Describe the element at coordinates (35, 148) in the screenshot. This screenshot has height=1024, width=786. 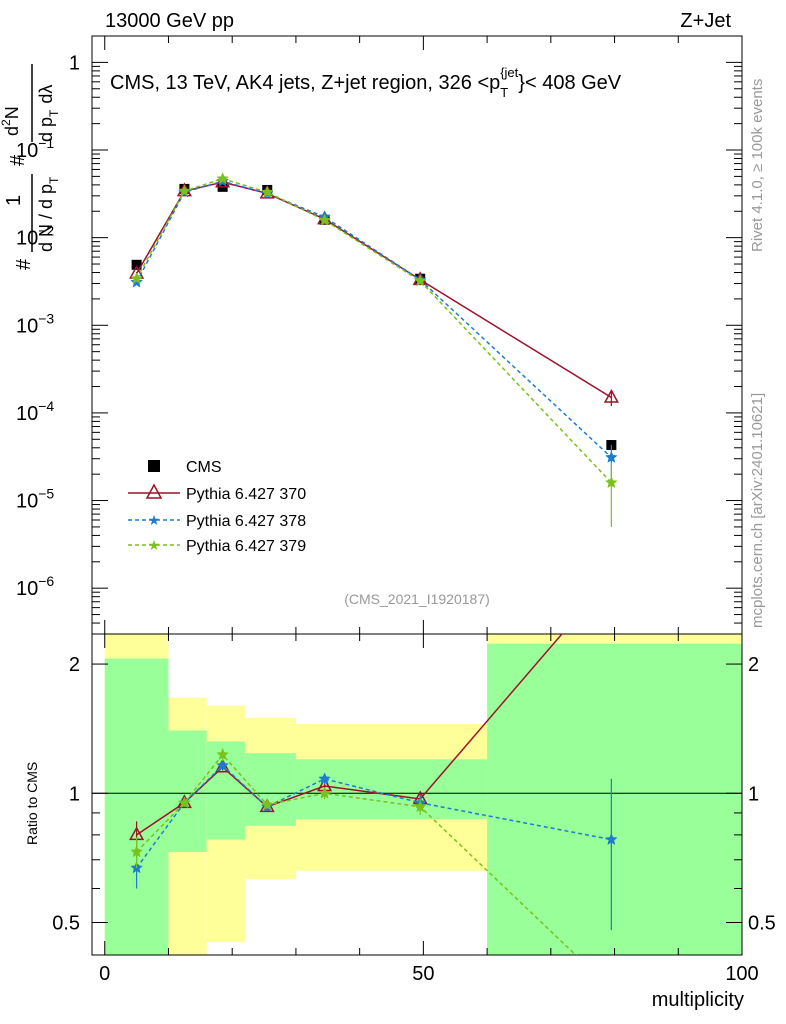
I see `y-tick-label: 10⁻¹` at that location.